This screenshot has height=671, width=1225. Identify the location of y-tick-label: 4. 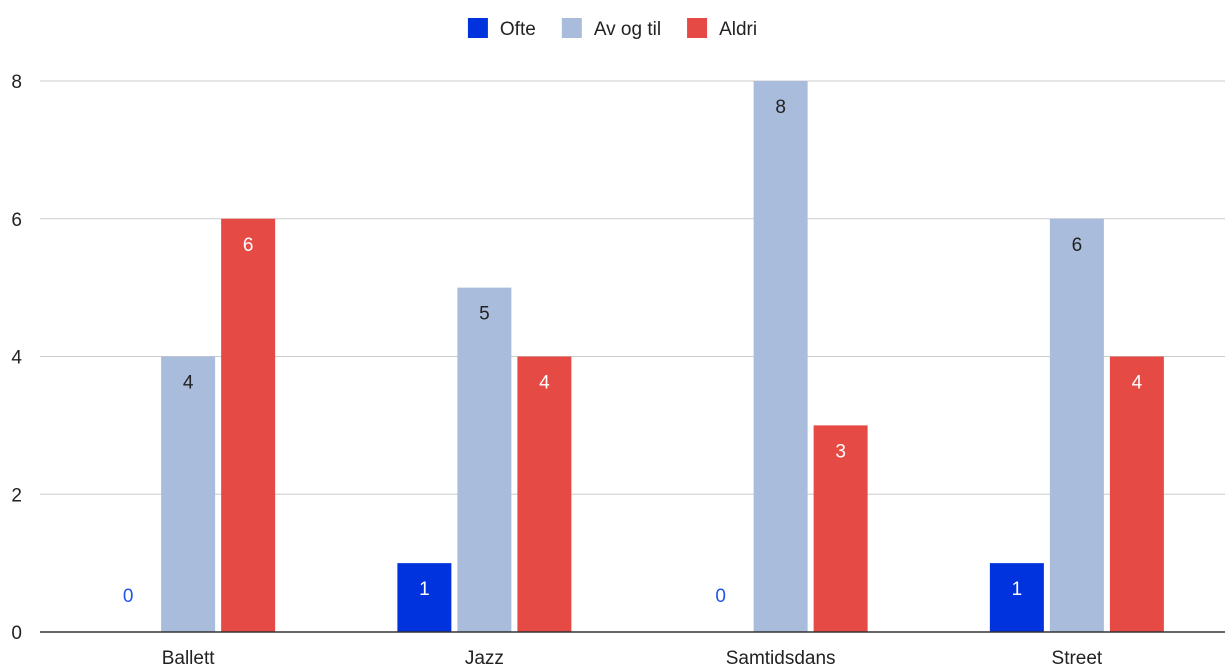
(16, 358).